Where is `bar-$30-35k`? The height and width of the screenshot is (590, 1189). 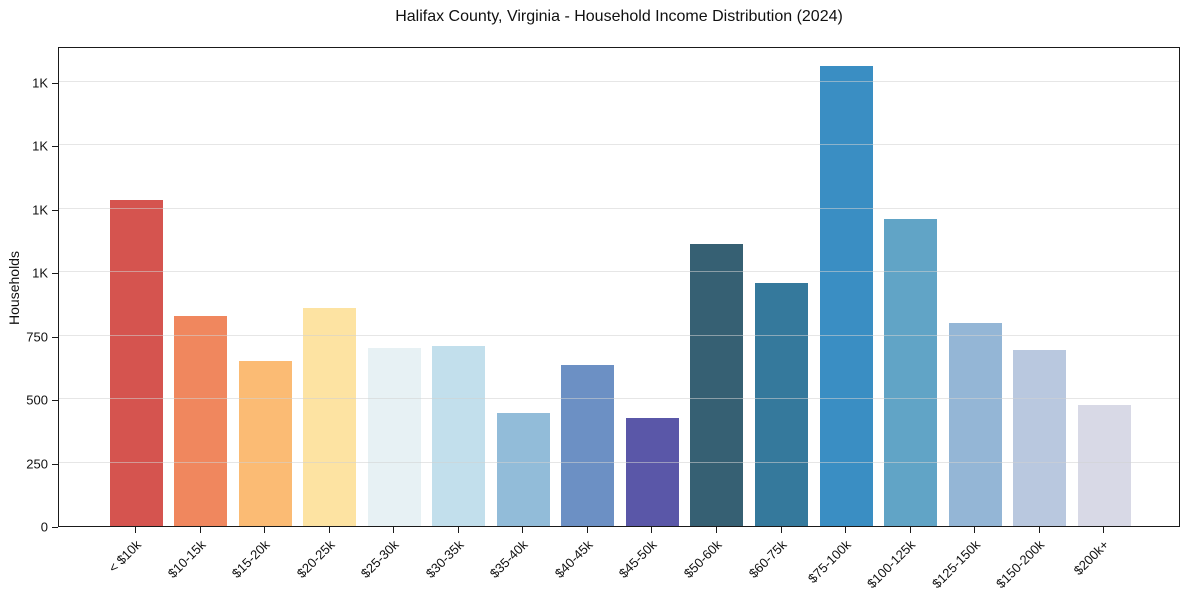
bar-$30-35k is located at coordinates (459, 435).